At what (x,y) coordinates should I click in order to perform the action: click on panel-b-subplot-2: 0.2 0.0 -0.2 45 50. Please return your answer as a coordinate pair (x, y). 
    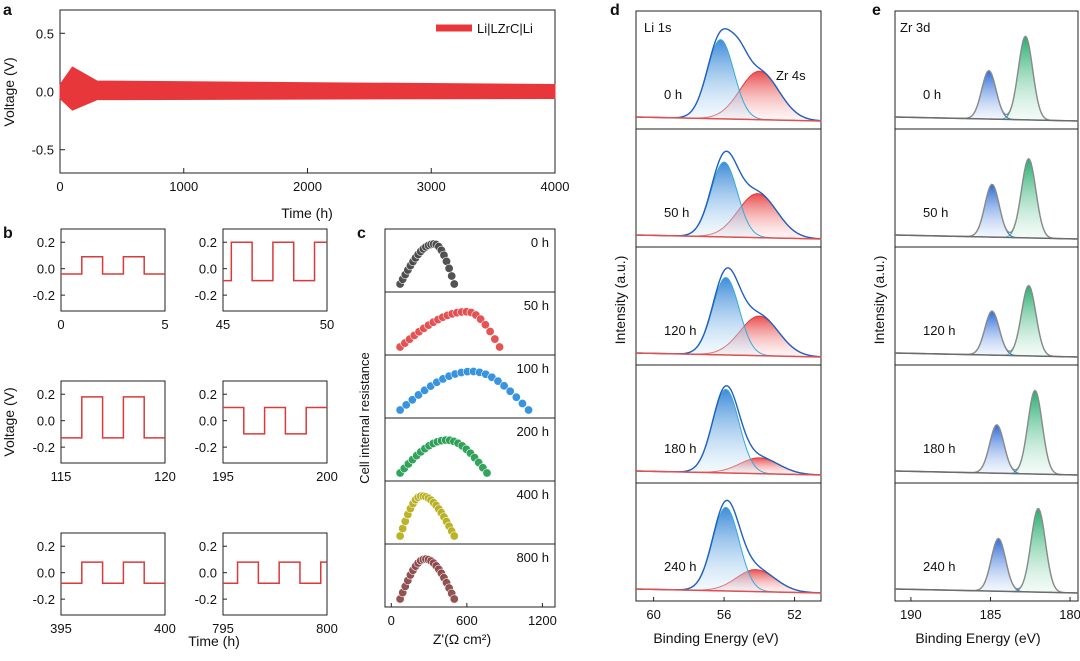
    Looking at the image, I should click on (264, 280).